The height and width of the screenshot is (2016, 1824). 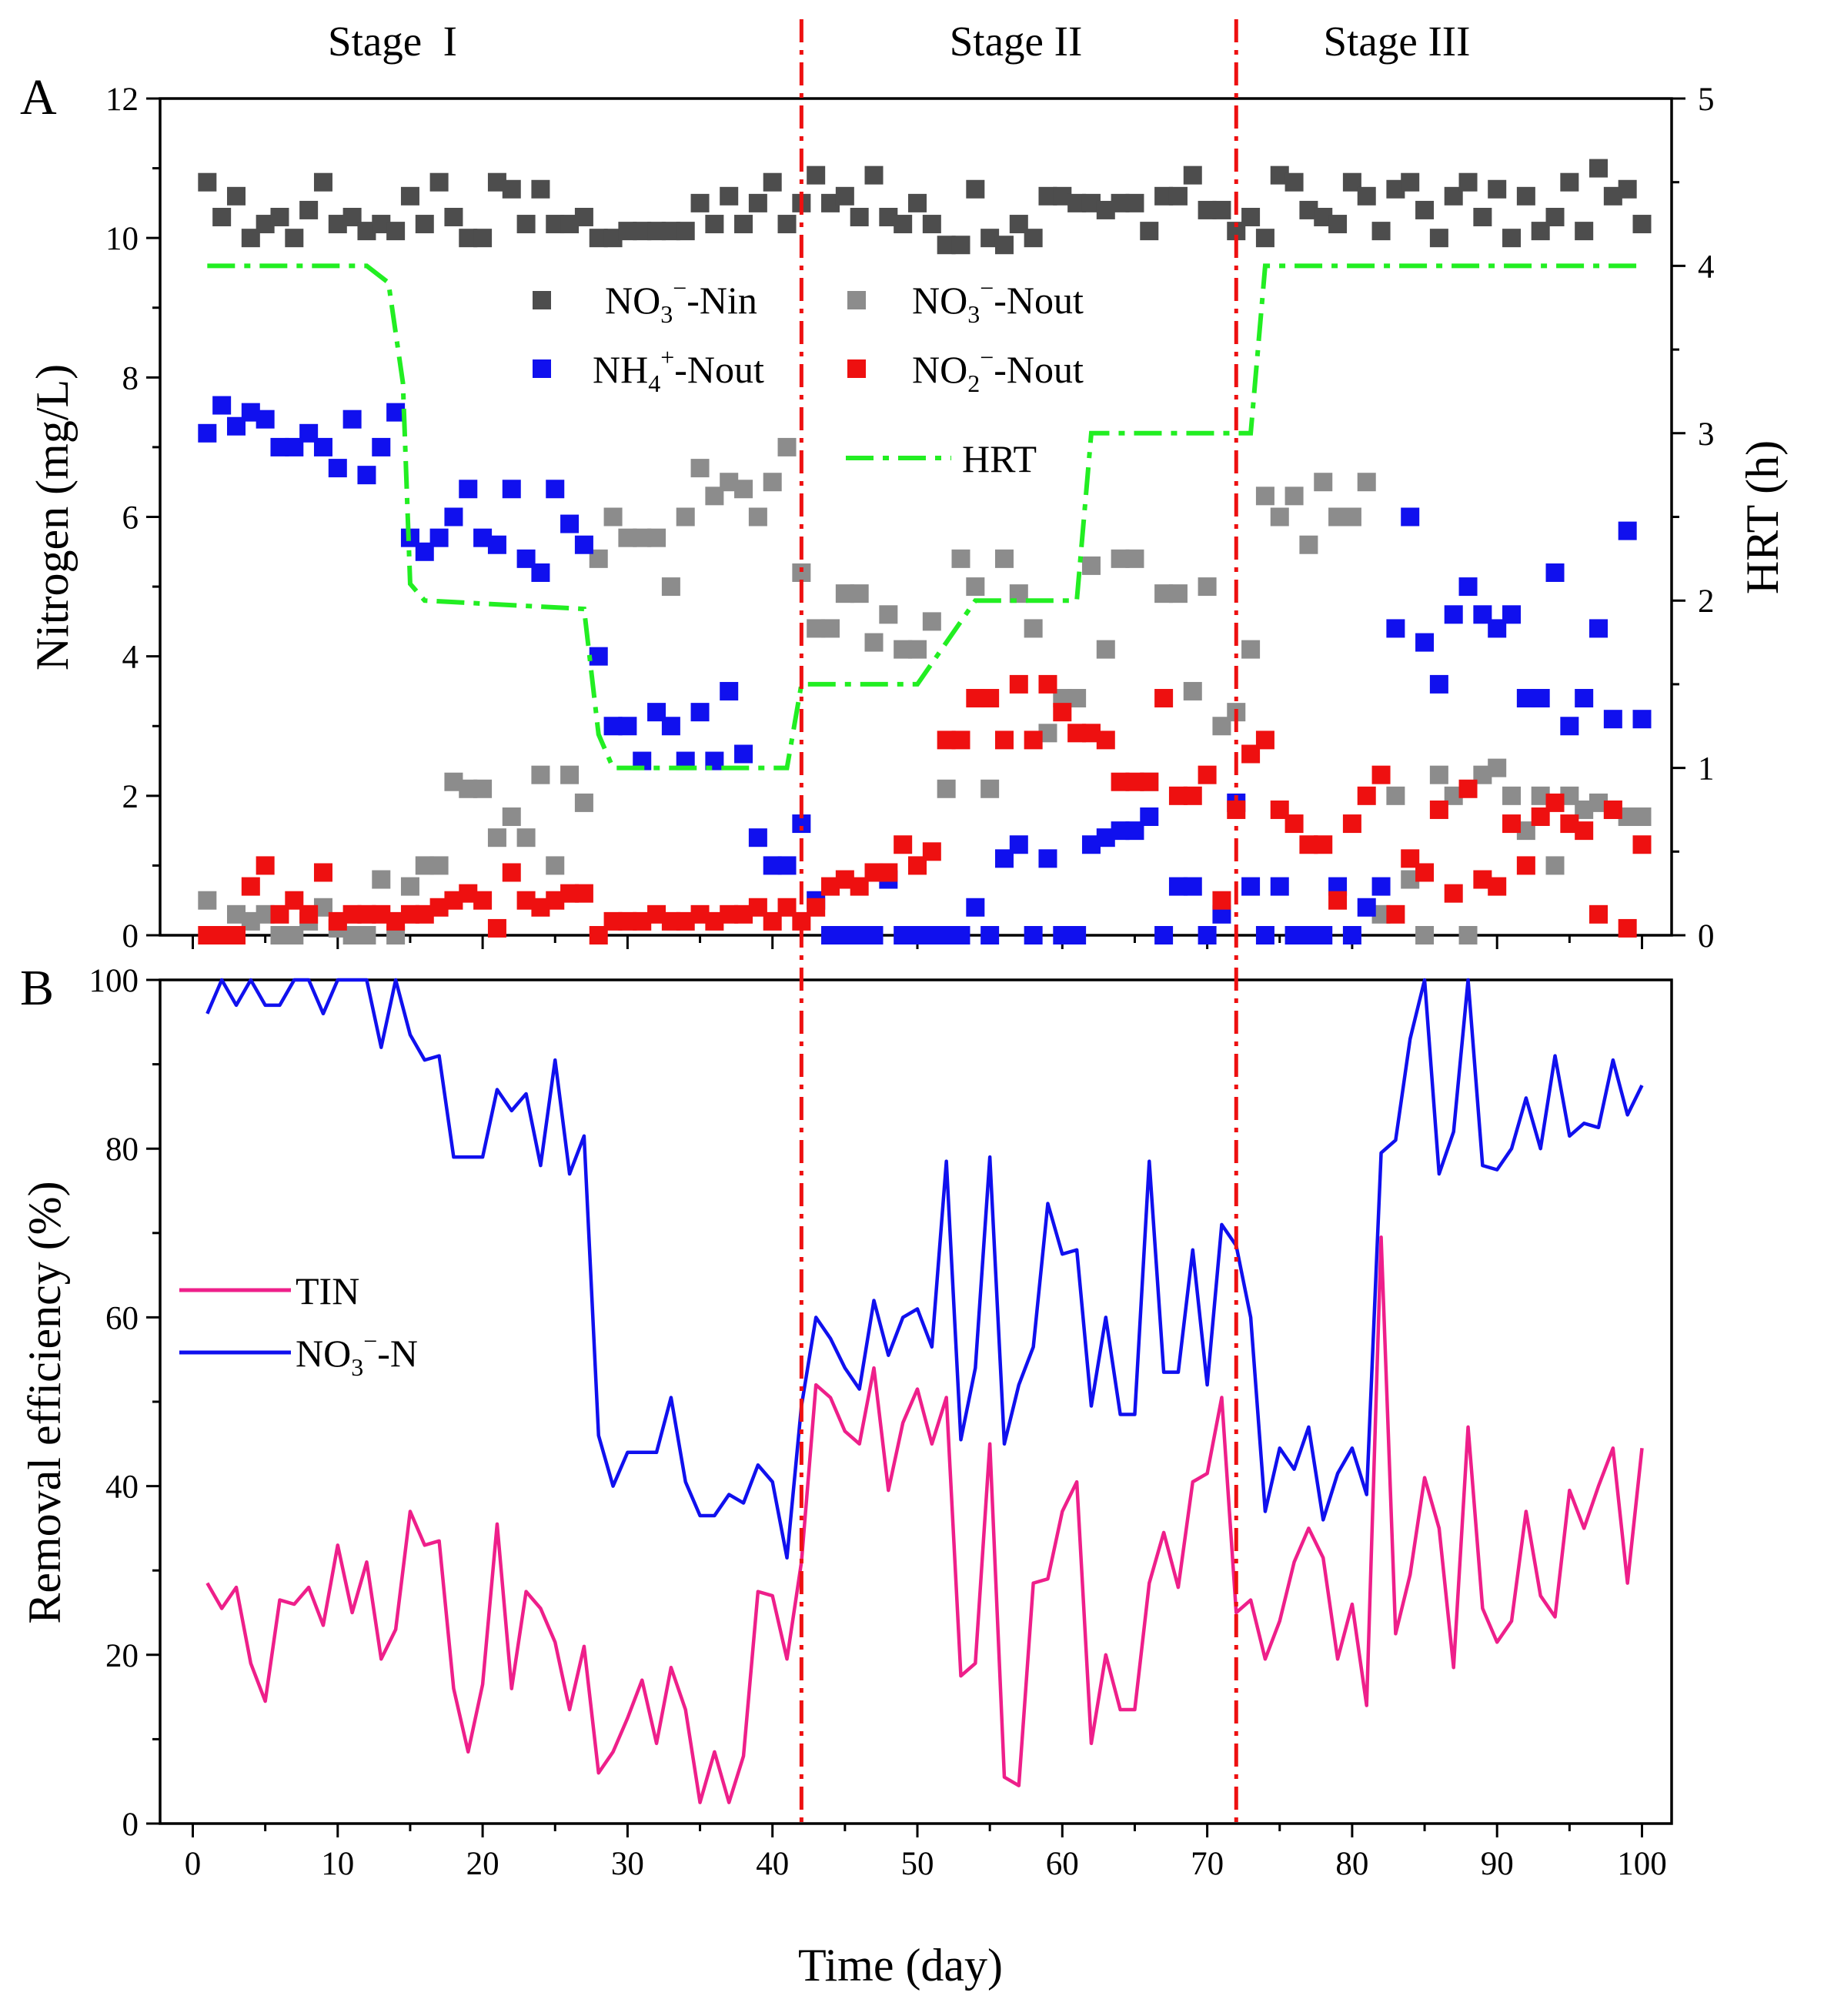 What do you see at coordinates (122, 100) in the screenshot?
I see `panel-a-y-tick-label: 12` at bounding box center [122, 100].